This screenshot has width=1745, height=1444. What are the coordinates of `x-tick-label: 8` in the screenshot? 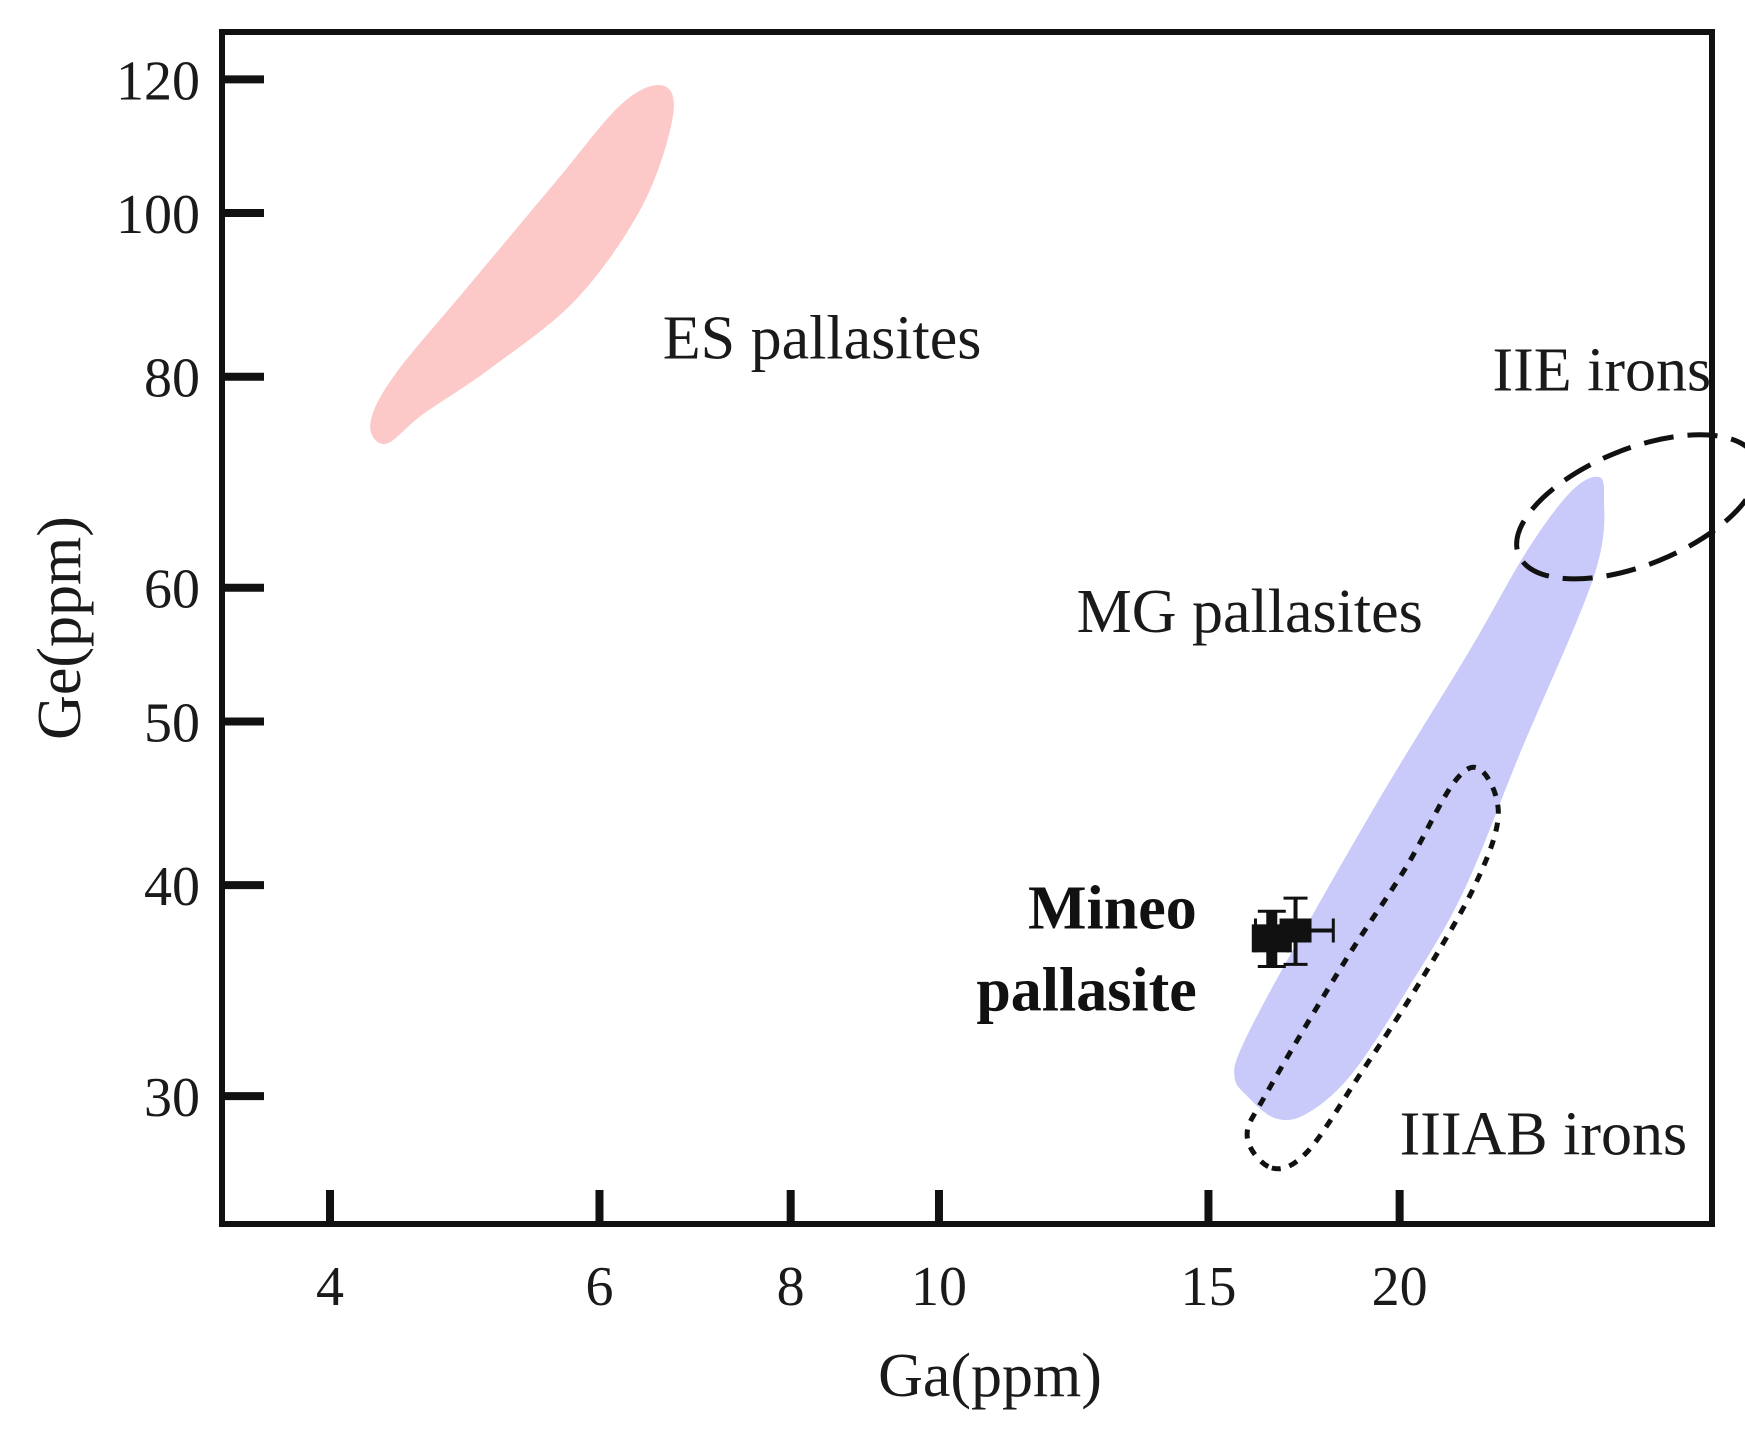 It's located at (791, 1287).